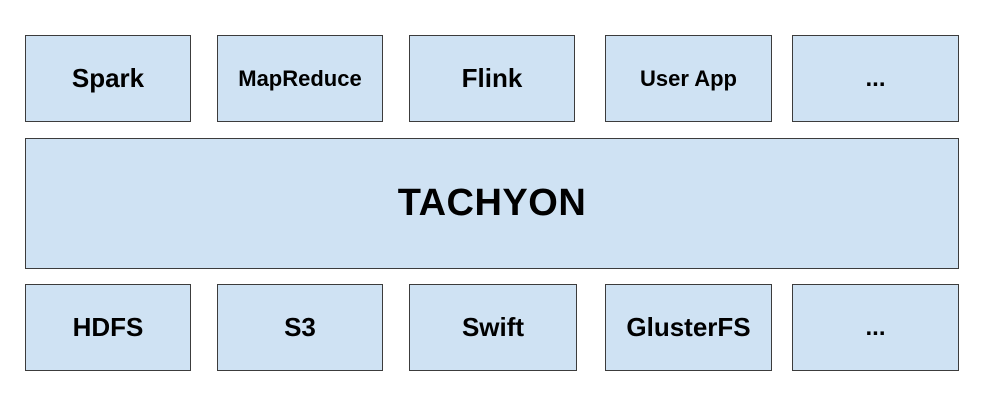  I want to click on framework-box-mapreduce: MapReduce, so click(300, 78).